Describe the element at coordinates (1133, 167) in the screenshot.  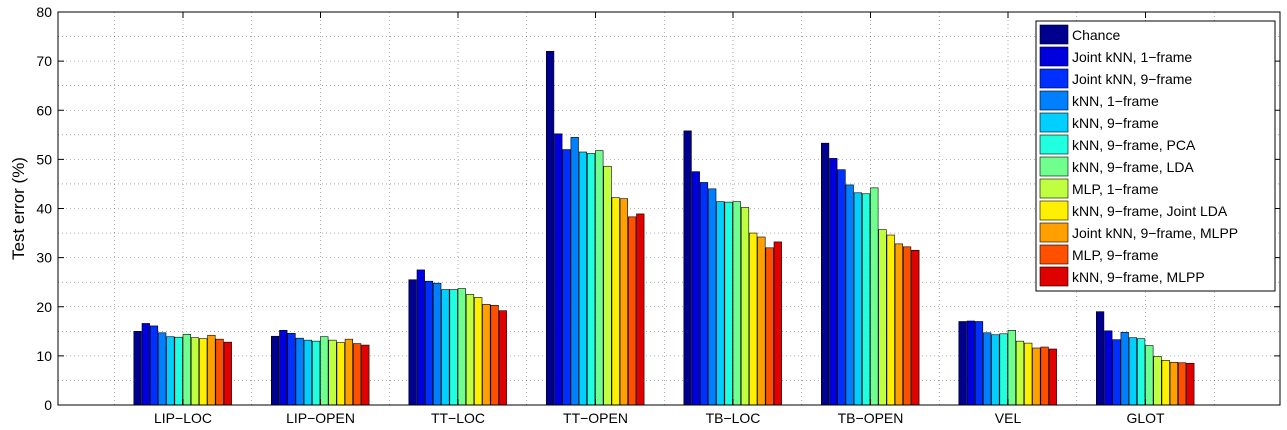
I see `legend-label: kNN, 9−frame, LDA` at that location.